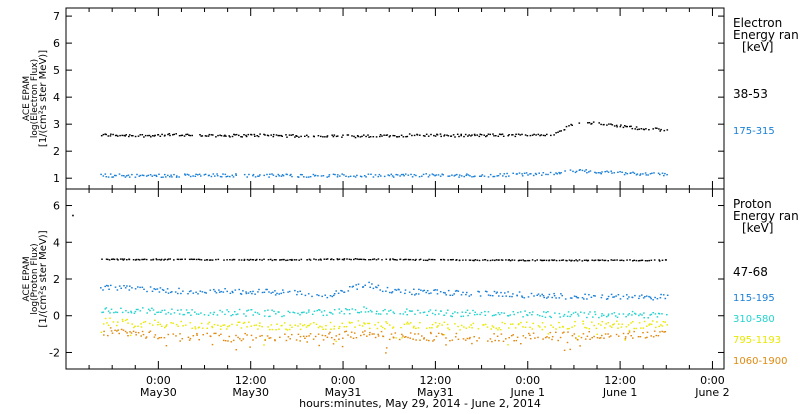 The image size is (800, 414). What do you see at coordinates (35, 98) in the screenshot?
I see `electron-ylabel-line: log(Electron Flux)` at bounding box center [35, 98].